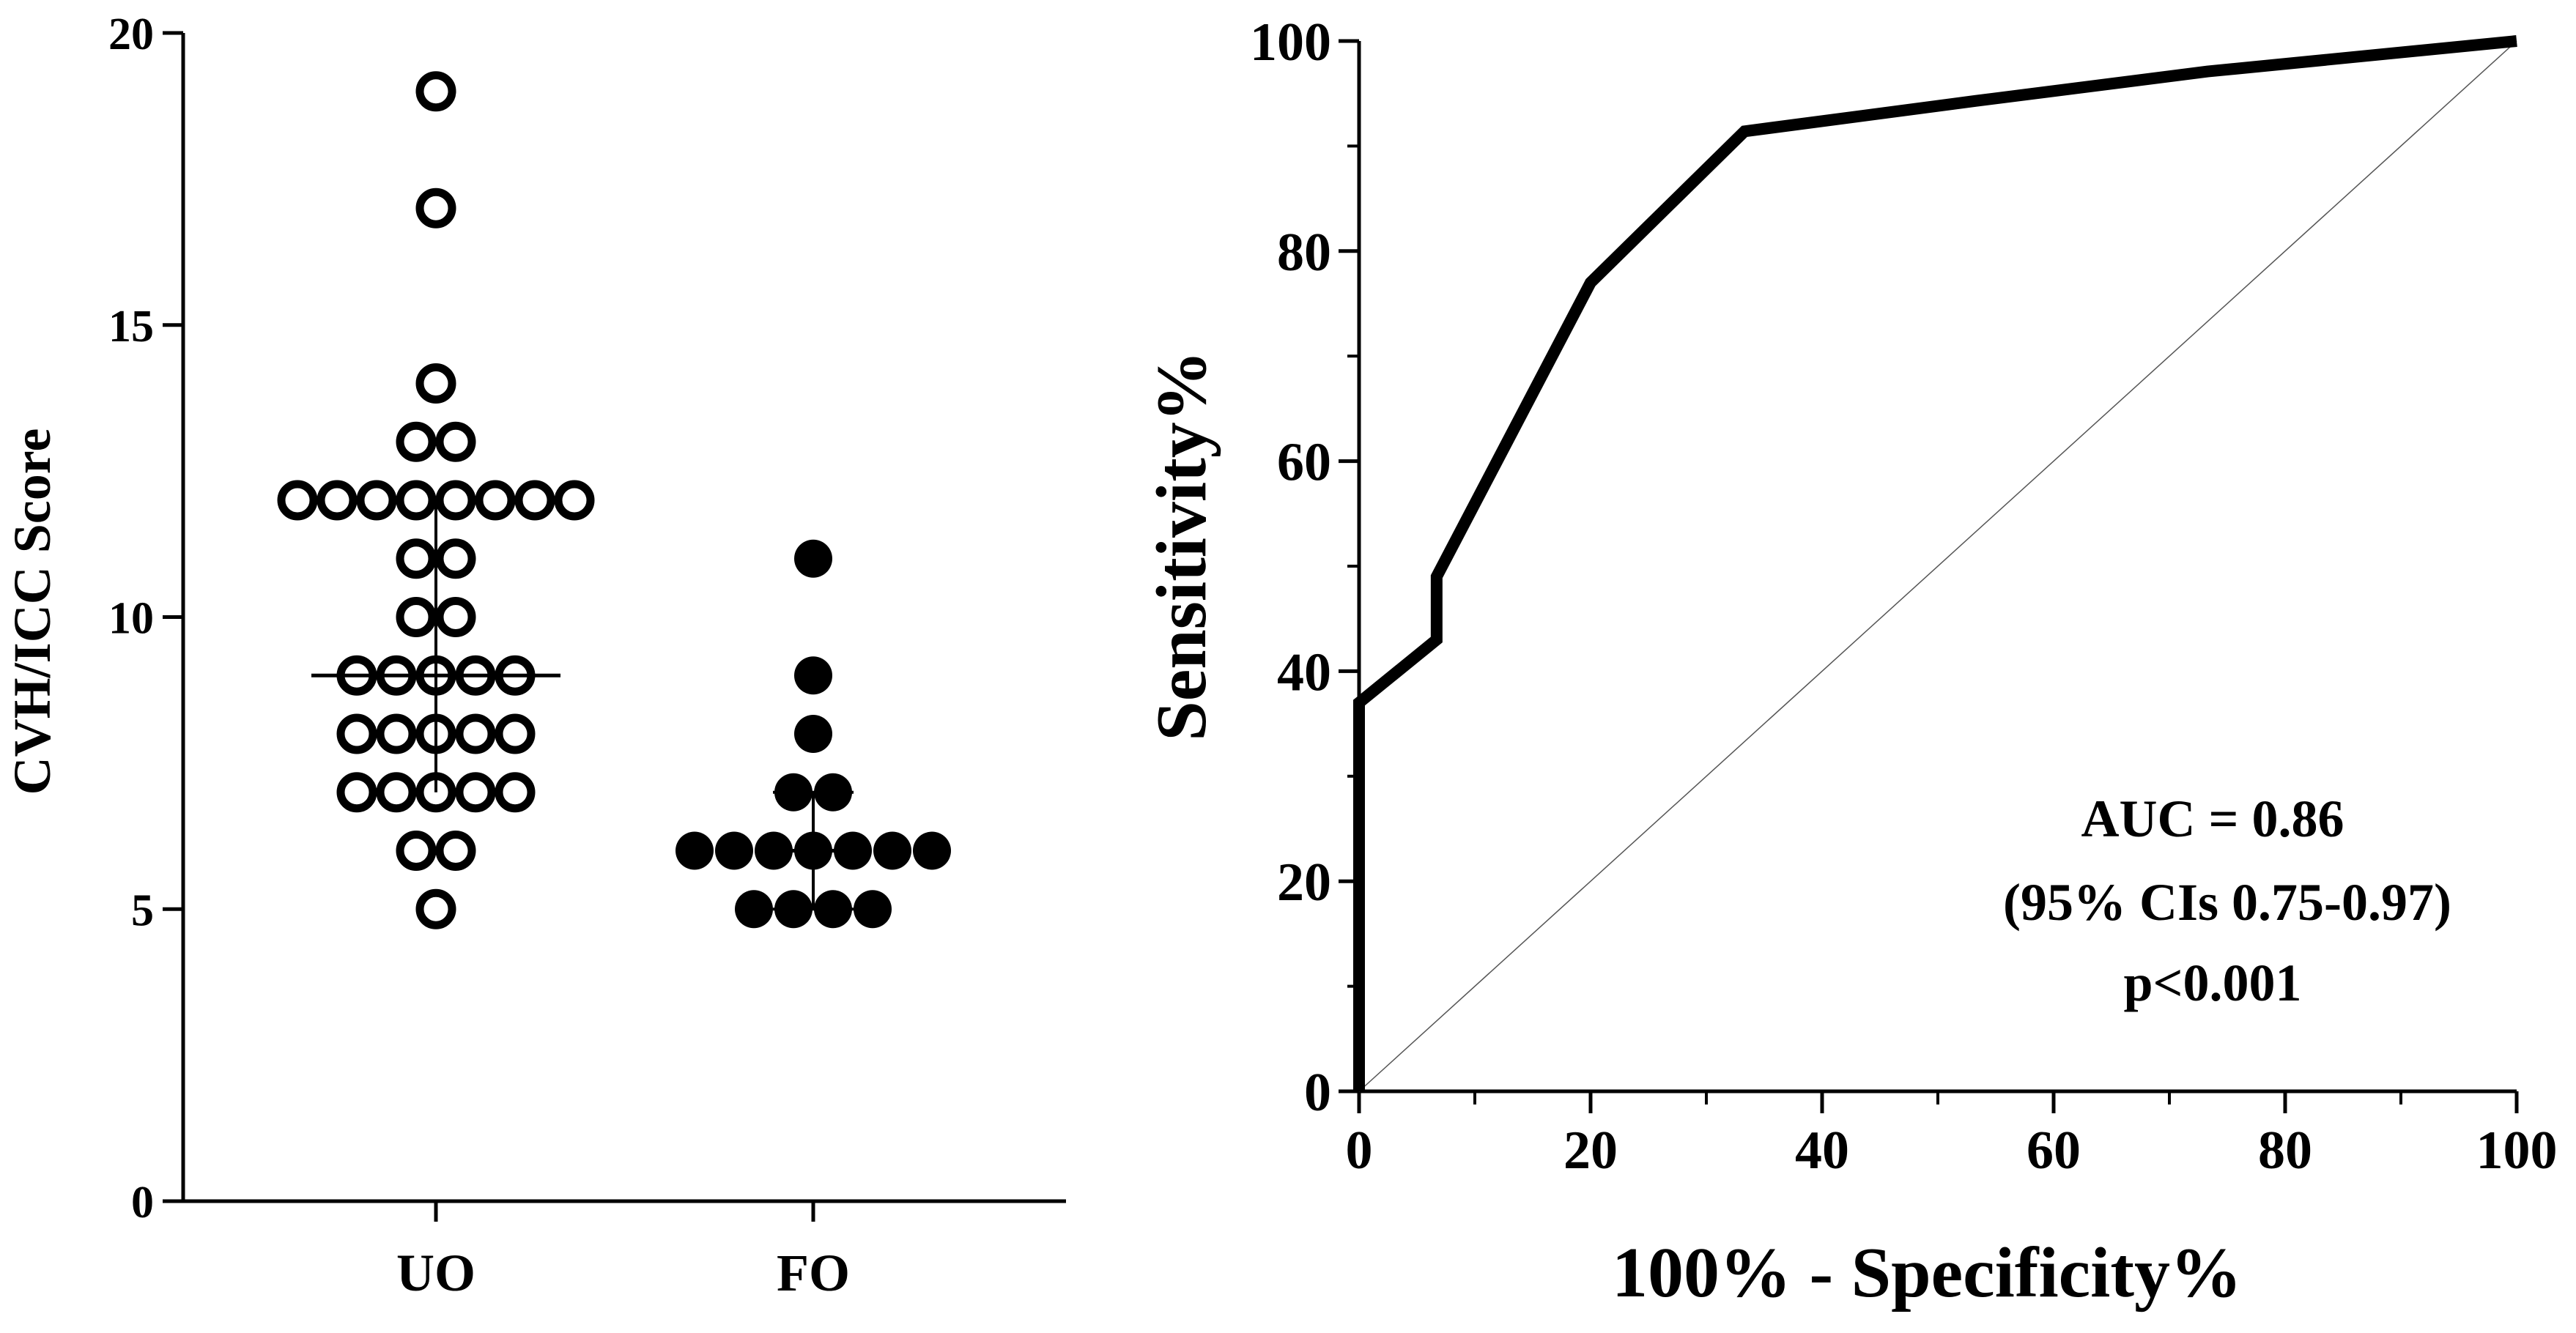 The width and height of the screenshot is (2576, 1333). I want to click on roc-x-tick-label: 60, so click(2054, 1151).